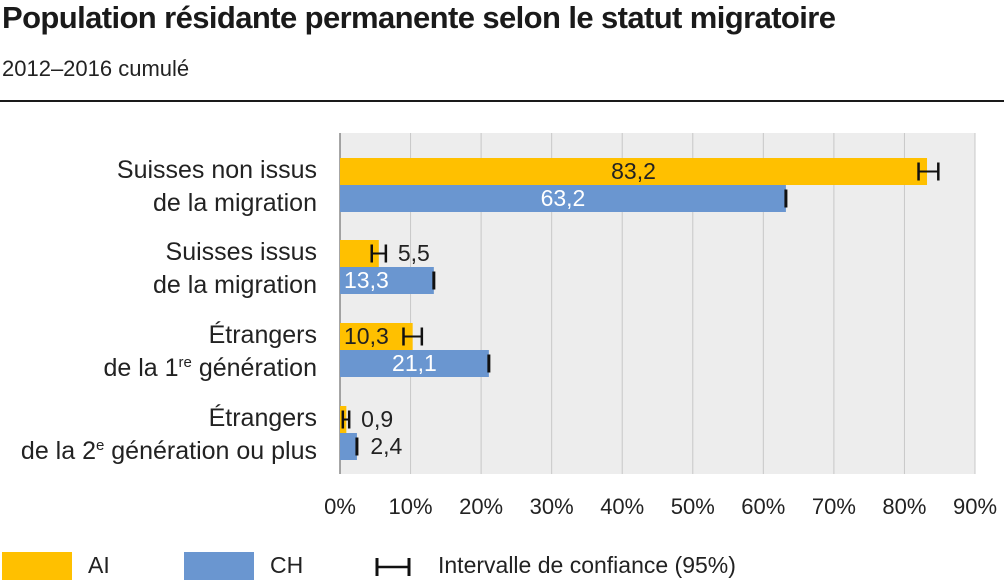  Describe the element at coordinates (287, 565) in the screenshot. I see `legend-label-ch: CH` at that location.